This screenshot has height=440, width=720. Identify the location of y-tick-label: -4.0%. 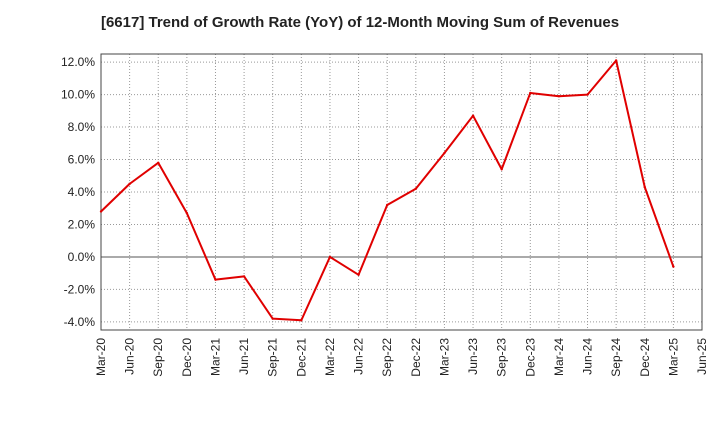
(80, 322).